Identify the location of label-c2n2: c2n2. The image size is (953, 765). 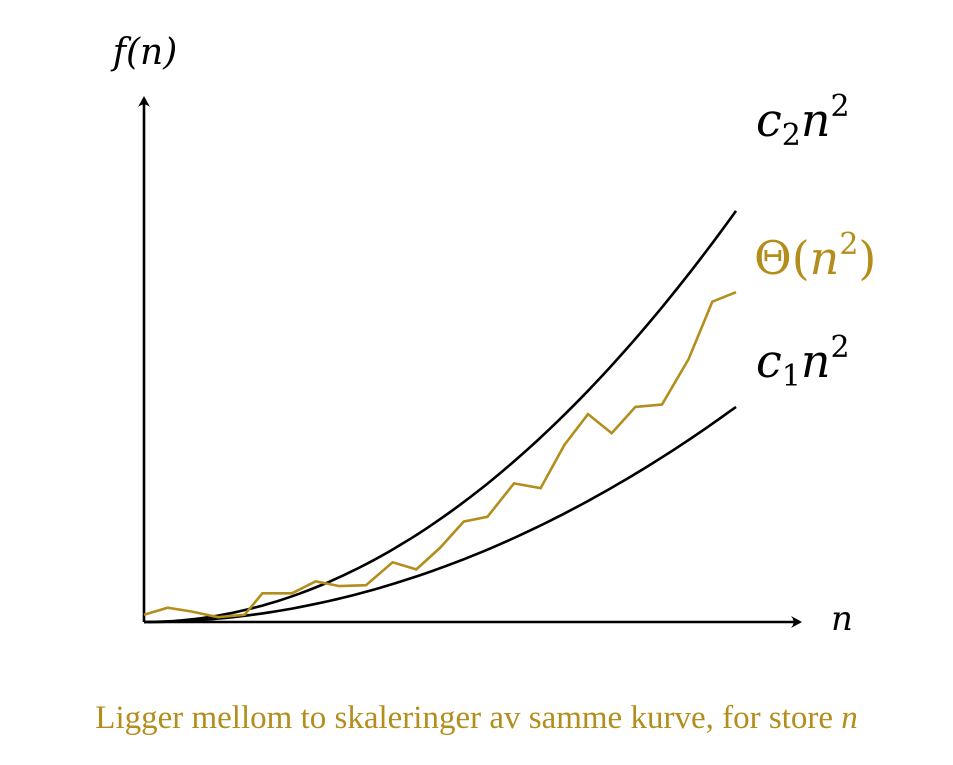
(803, 121).